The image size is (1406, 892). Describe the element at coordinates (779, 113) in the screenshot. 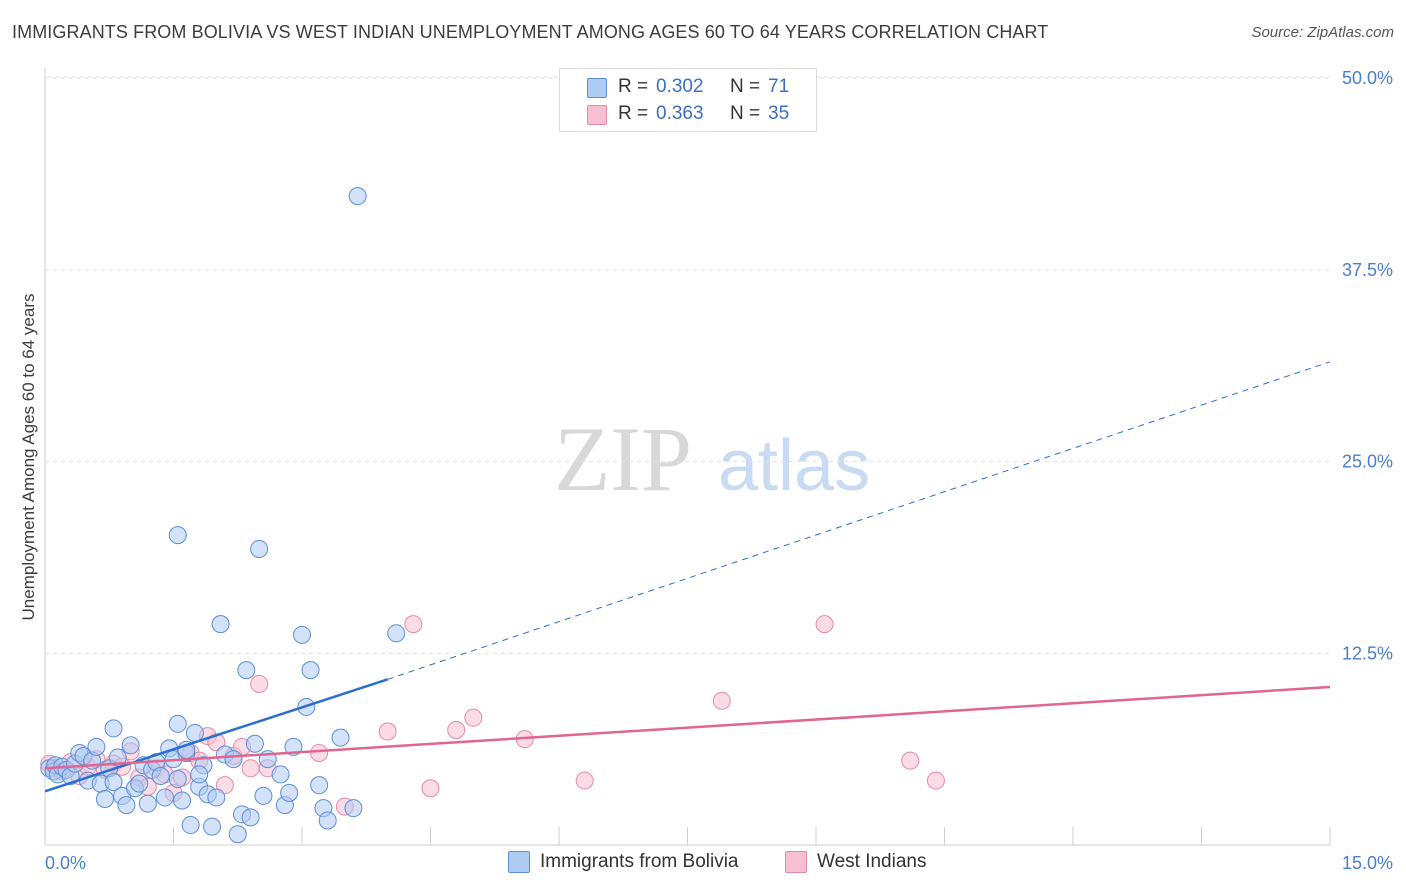

I see `legend-n-value: 35` at that location.